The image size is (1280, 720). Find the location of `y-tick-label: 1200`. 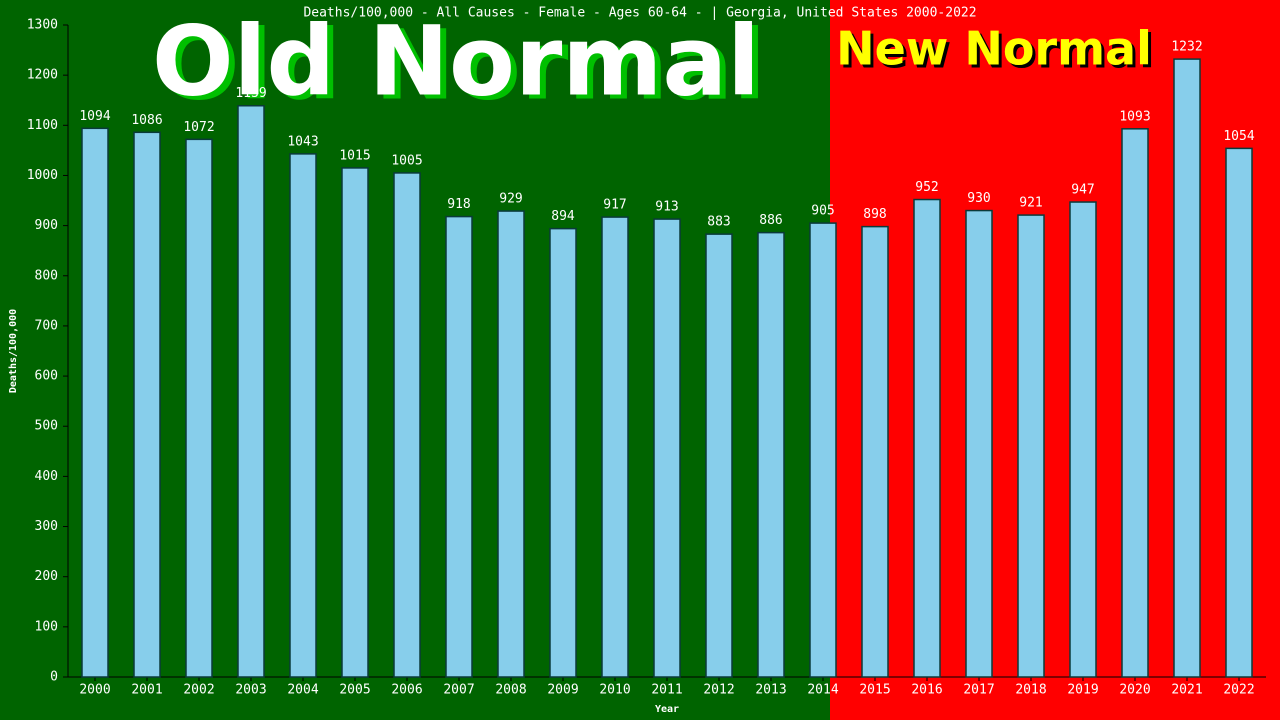

y-tick-label: 1200 is located at coordinates (42, 75).